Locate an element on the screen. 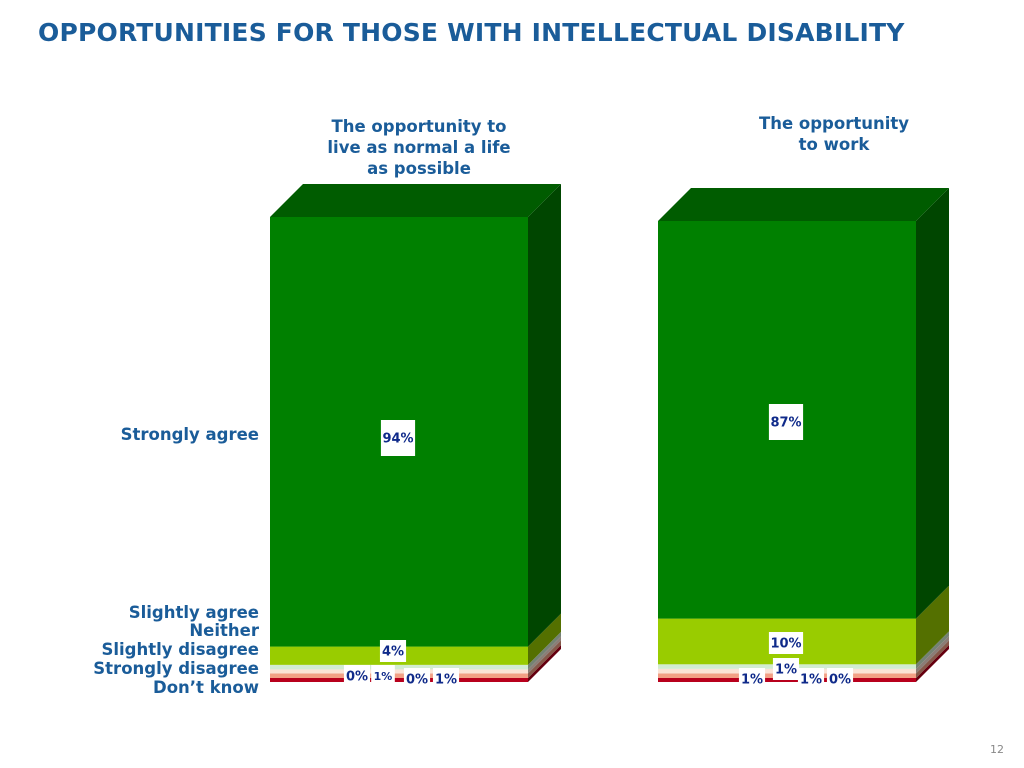 This screenshot has width=1024, height=768. bar-2-top is located at coordinates (803, 204).